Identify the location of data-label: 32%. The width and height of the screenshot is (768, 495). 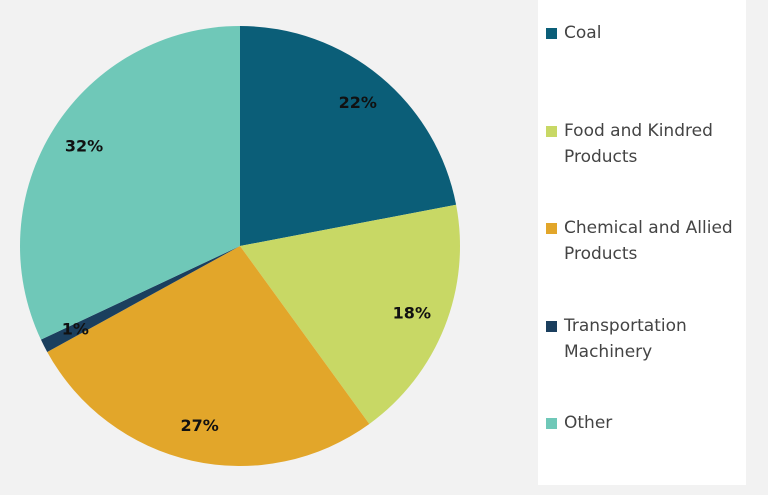
(84, 145).